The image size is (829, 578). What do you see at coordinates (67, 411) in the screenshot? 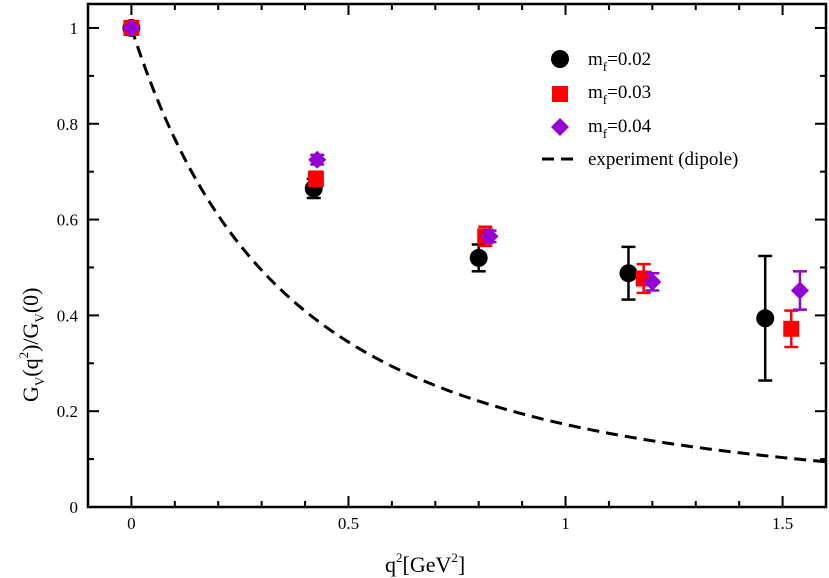
I see `y-tick-label: 0.2` at bounding box center [67, 411].